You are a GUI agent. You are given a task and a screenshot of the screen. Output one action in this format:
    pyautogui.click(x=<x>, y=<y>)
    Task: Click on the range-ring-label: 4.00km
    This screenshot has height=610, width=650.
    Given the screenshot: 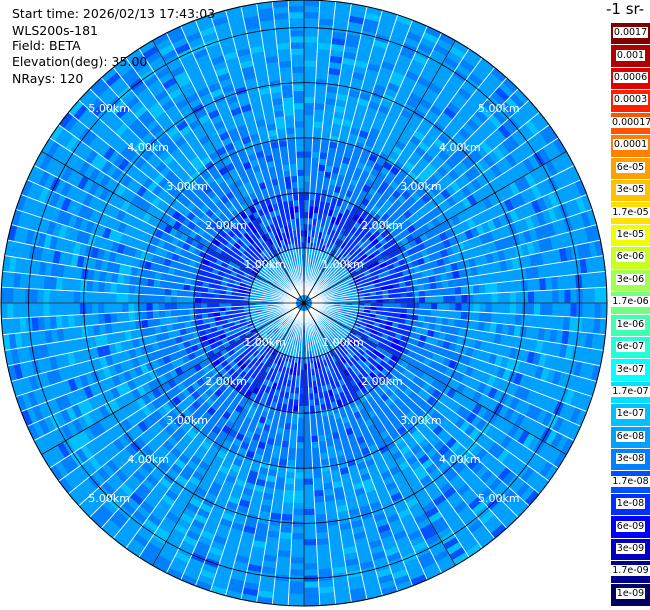 What is the action you would take?
    pyautogui.click(x=460, y=147)
    